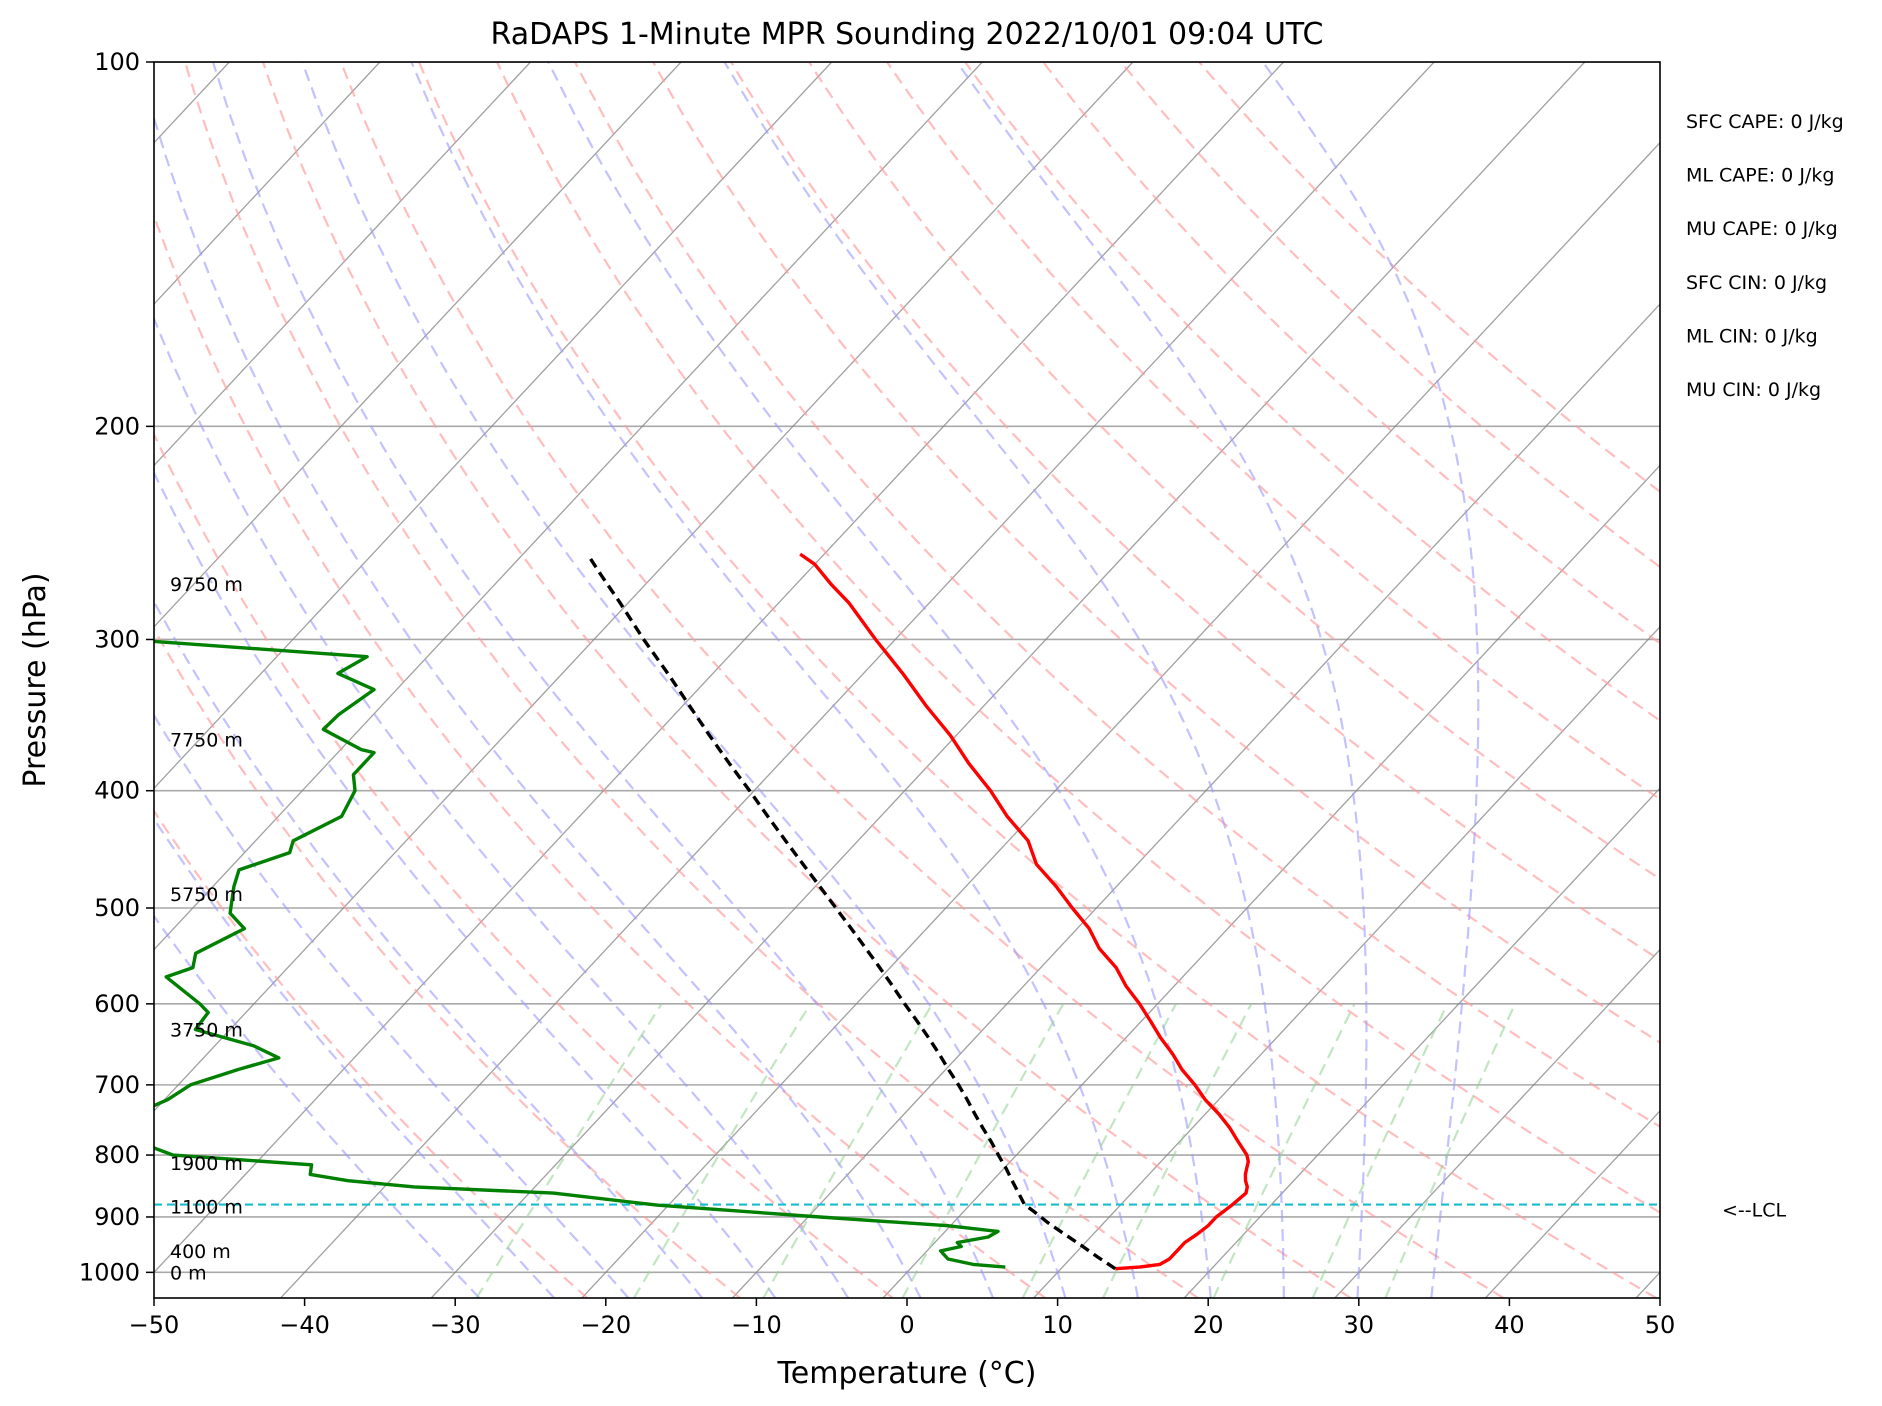  Describe the element at coordinates (1752, 336) in the screenshot. I see `stability-index: ML CIN: 0 J/kg` at that location.